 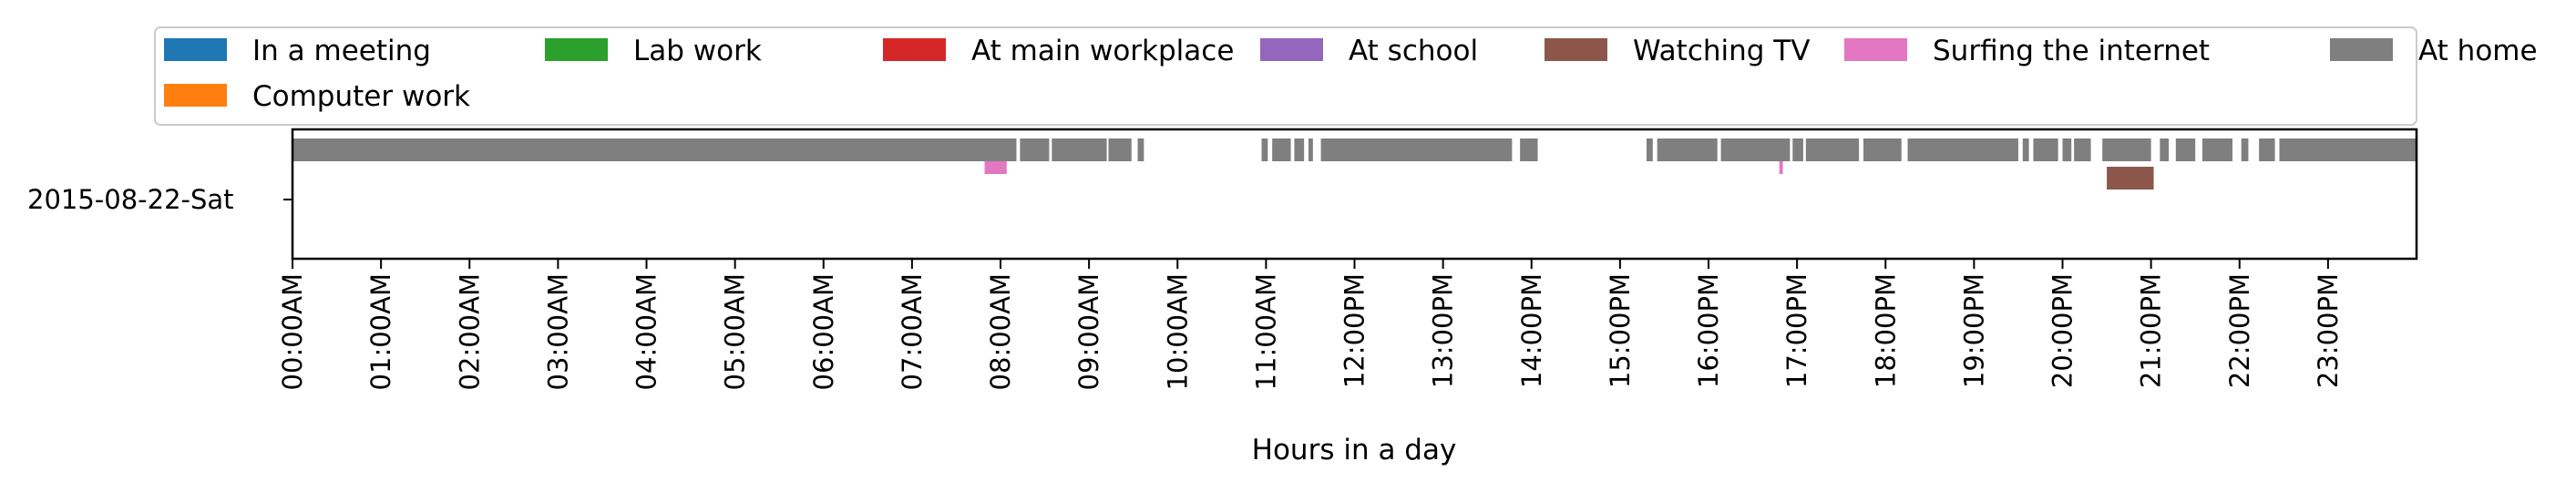 I want to click on x-tick-label: 14:00PM, so click(x=1532, y=330).